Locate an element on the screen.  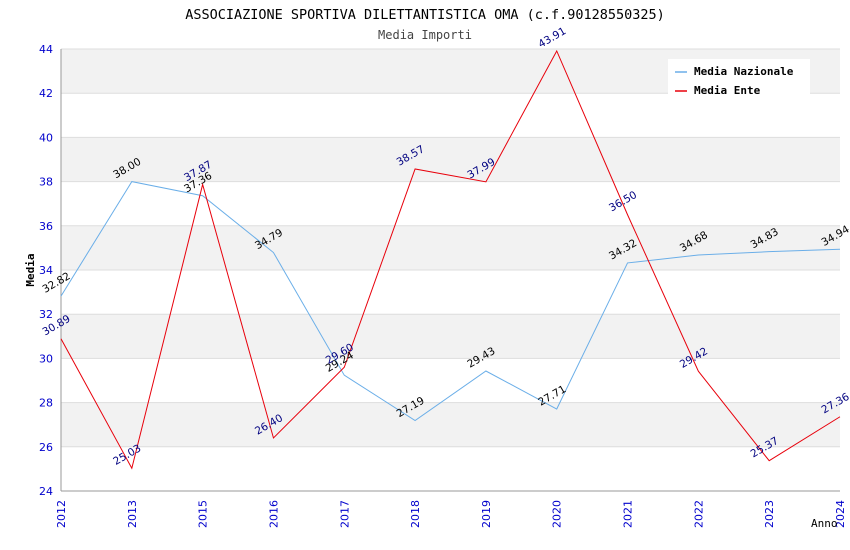
y-tick-label: 24 is located at coordinates (46, 491).